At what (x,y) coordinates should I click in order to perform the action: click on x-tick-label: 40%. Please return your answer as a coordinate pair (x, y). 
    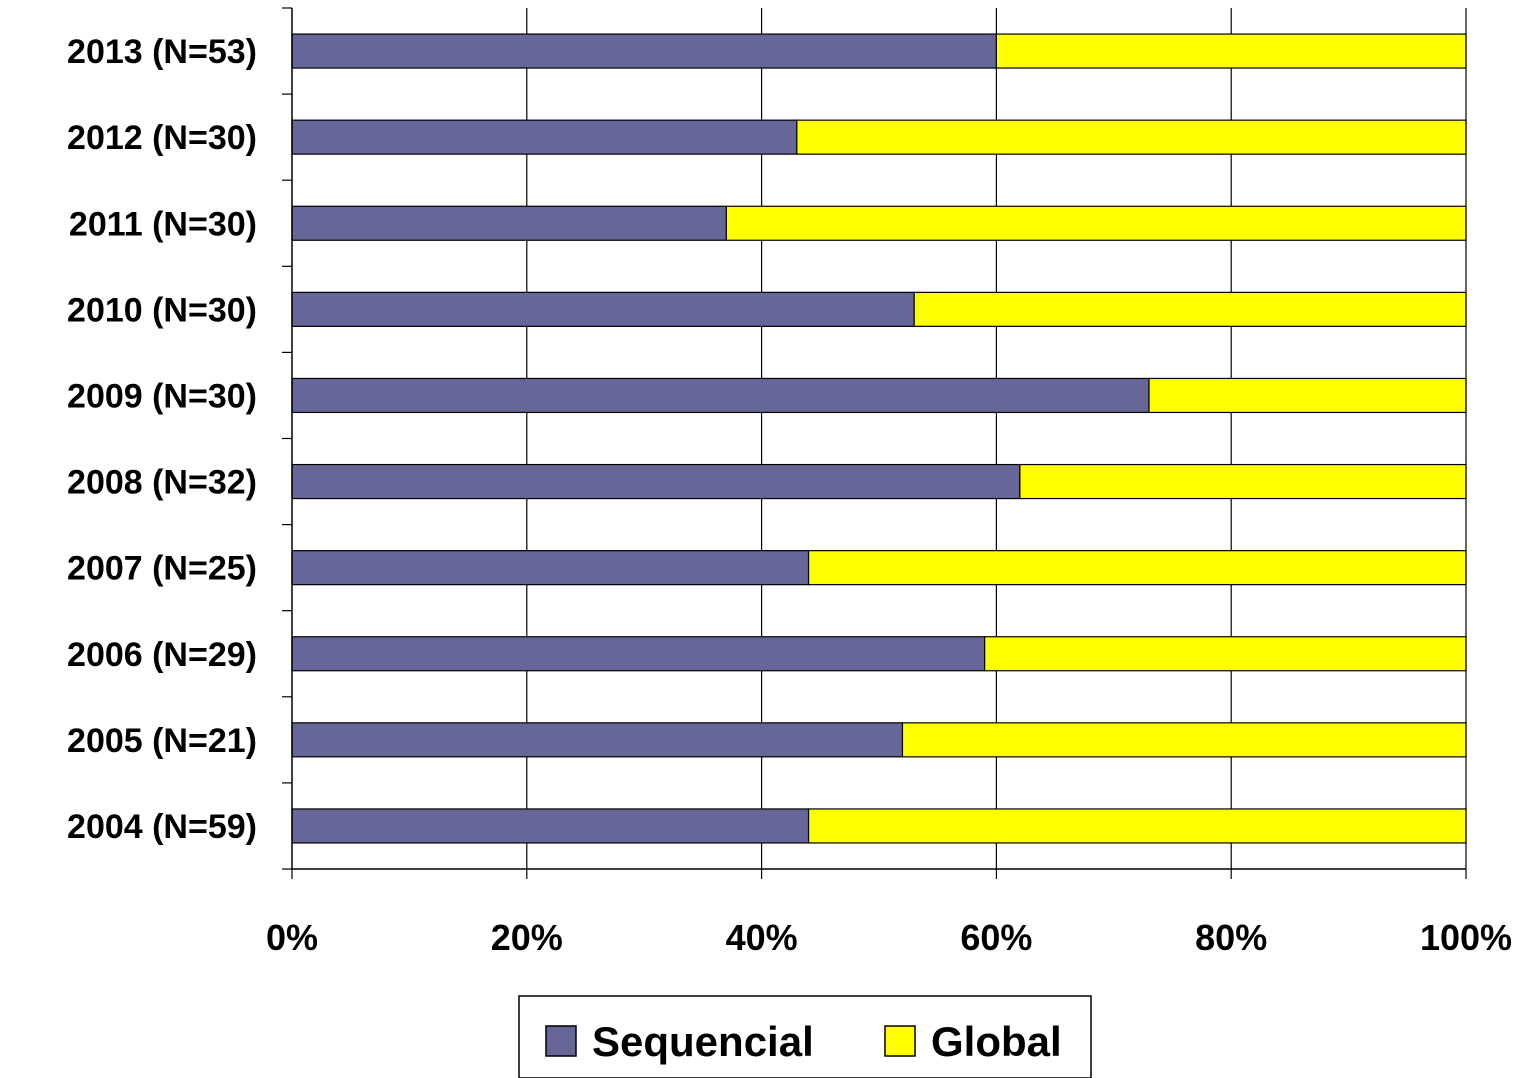
    Looking at the image, I should click on (762, 937).